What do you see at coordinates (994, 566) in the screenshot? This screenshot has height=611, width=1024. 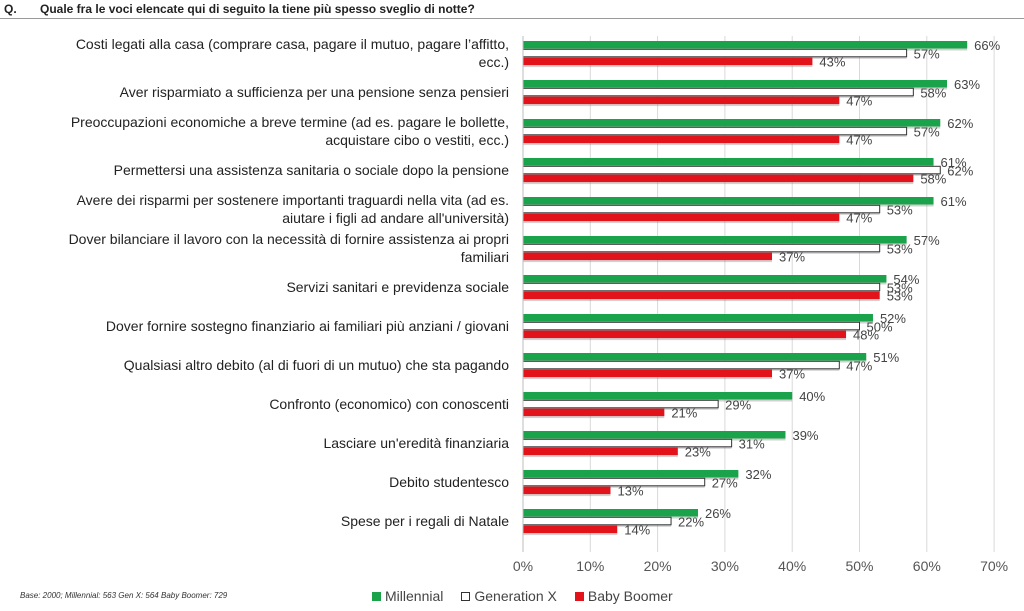 I see `x-tick-label: 70%` at bounding box center [994, 566].